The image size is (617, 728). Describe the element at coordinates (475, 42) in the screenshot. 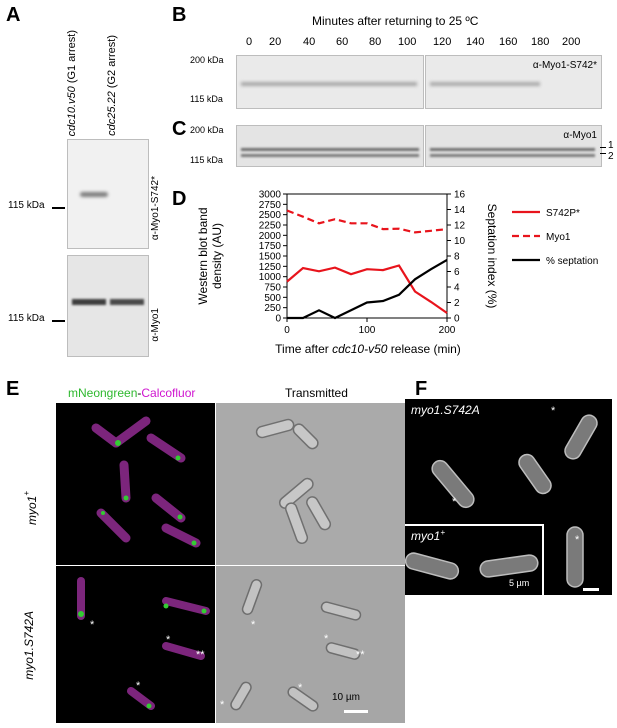

I see `timepoint: 140` at that location.